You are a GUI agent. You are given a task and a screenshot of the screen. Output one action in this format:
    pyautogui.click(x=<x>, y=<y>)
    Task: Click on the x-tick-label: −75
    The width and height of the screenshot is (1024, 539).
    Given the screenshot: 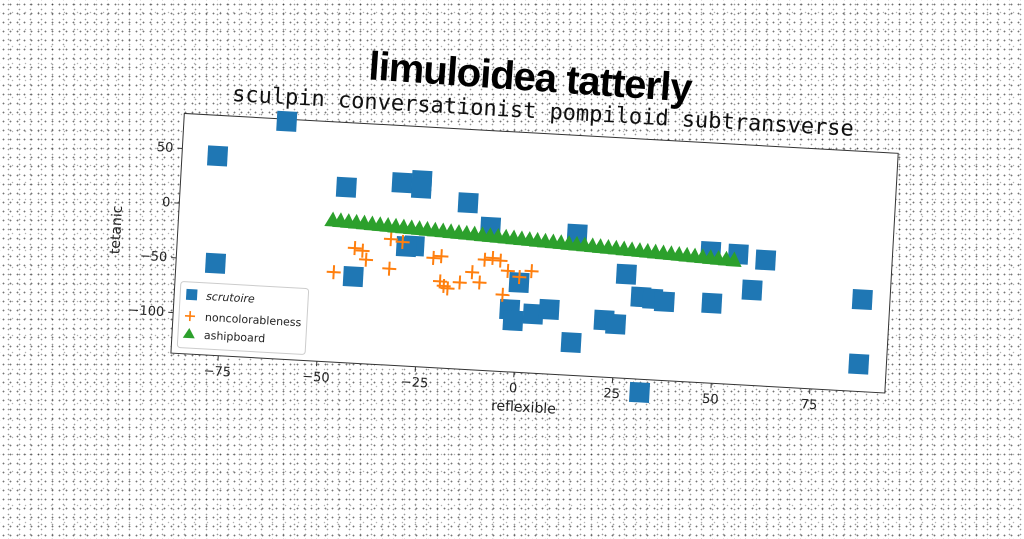 What is the action you would take?
    pyautogui.click(x=217, y=372)
    